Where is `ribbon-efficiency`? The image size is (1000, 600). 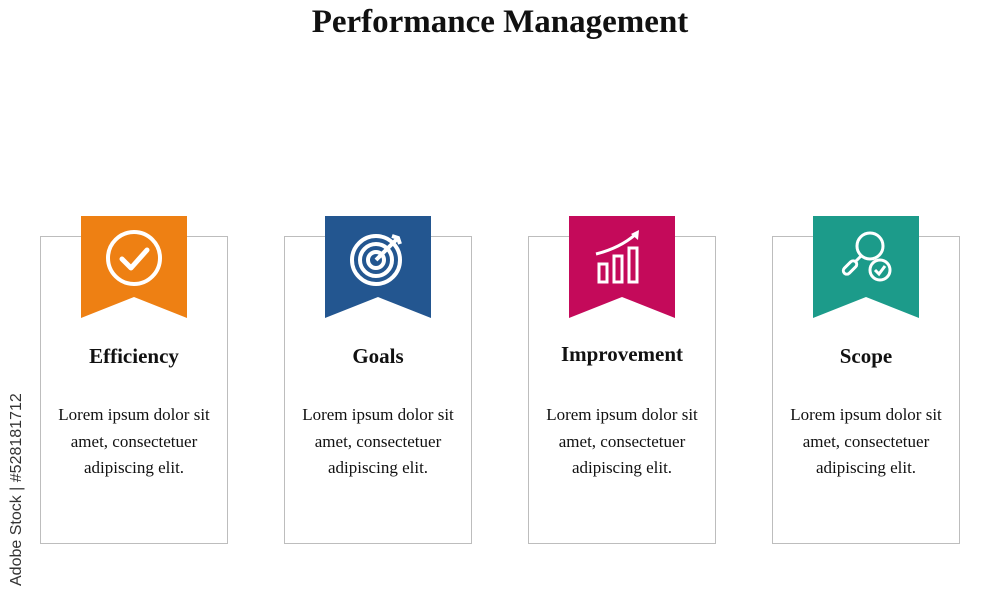
ribbon-efficiency is located at coordinates (134, 267).